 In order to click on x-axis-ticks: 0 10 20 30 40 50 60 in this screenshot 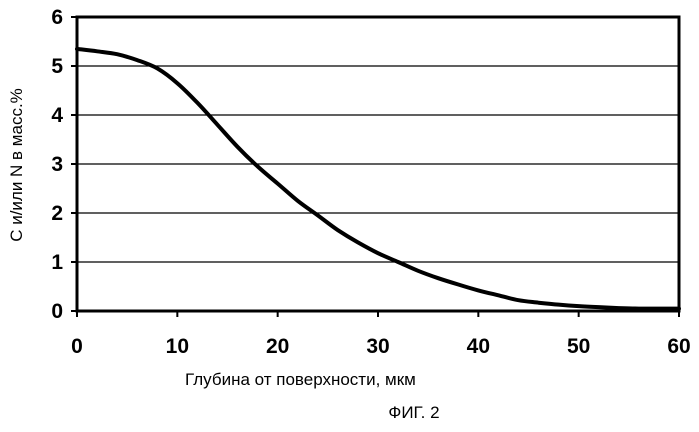, I will do `click(381, 334)`.